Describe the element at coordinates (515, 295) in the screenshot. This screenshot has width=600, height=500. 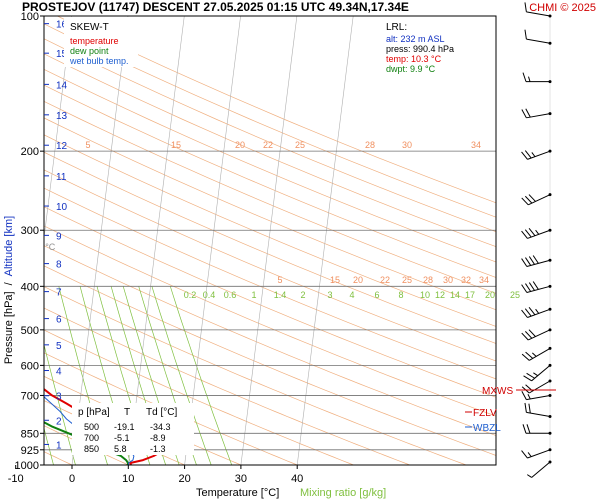
I see `mixing-ratio-label: 25` at that location.